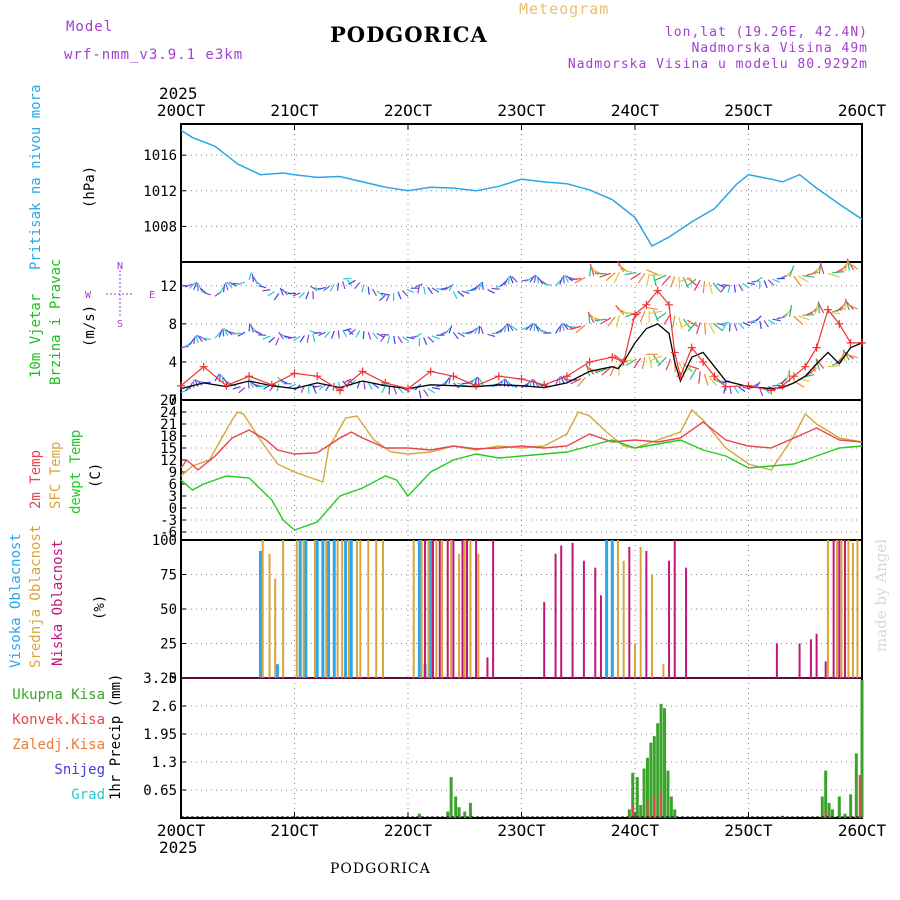 The height and width of the screenshot is (900, 900). What do you see at coordinates (88, 795) in the screenshot?
I see `legend-hail: Grad` at bounding box center [88, 795].